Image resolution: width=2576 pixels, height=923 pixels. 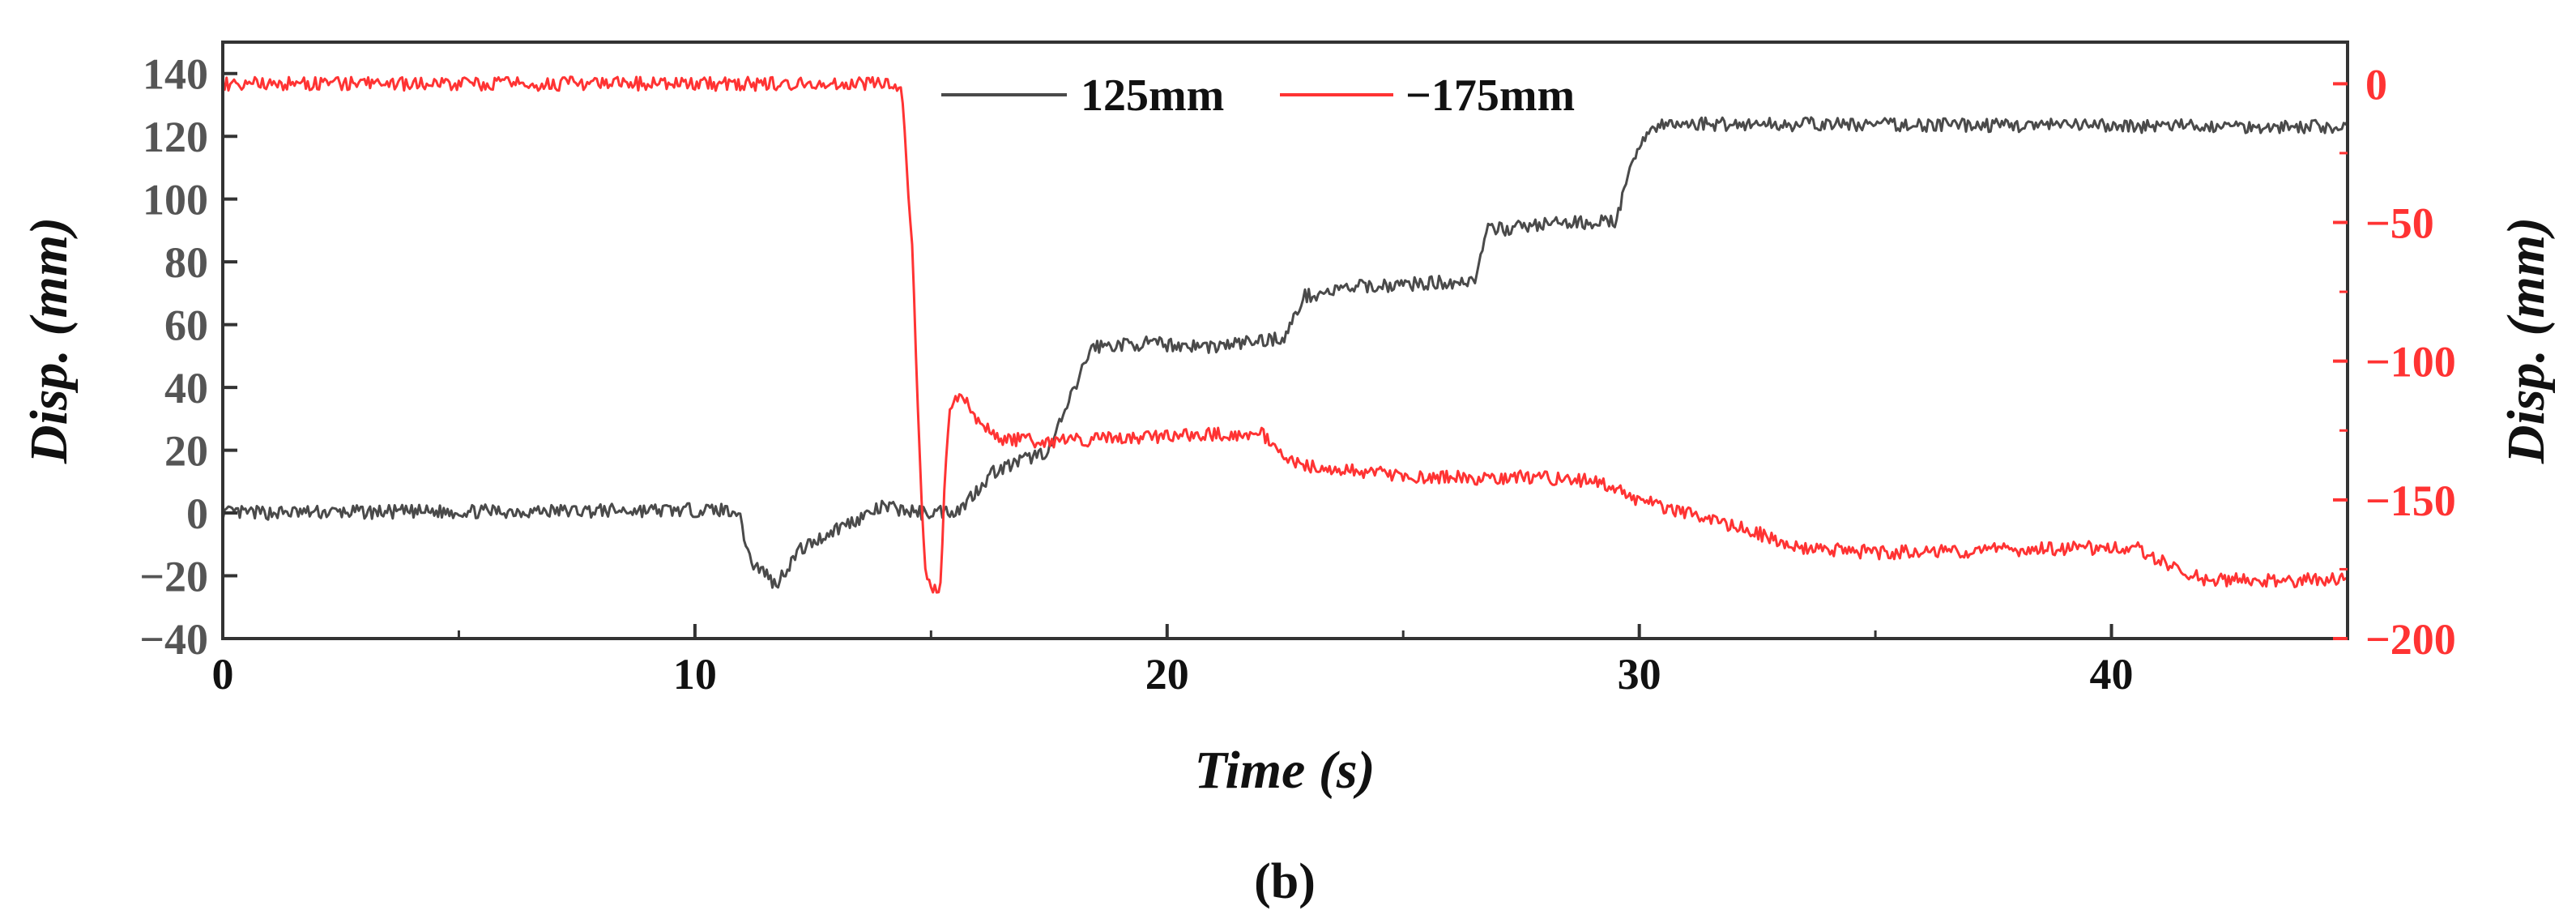 I want to click on x-tick-label: 40, so click(x=2112, y=674).